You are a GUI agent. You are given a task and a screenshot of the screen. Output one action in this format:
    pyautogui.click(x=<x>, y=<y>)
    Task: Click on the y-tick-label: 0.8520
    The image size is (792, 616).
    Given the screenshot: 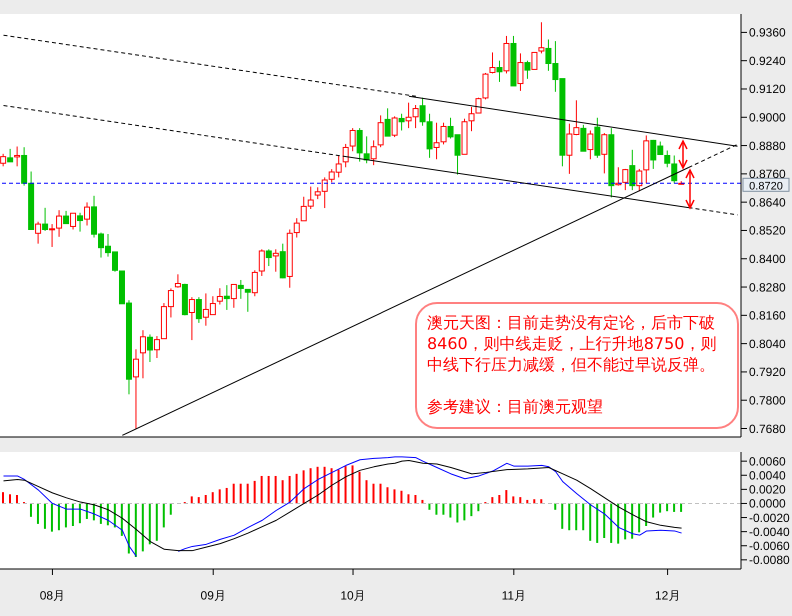 What is the action you would take?
    pyautogui.click(x=767, y=231)
    